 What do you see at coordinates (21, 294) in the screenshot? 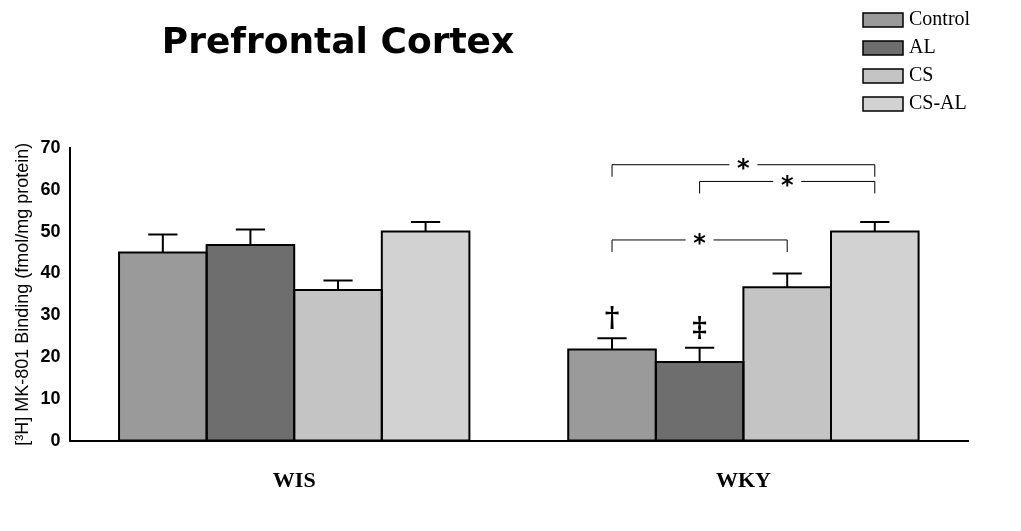
I see `y-axis-title: [³H] MK-801 Binding (fmol/mg protein)` at bounding box center [21, 294].